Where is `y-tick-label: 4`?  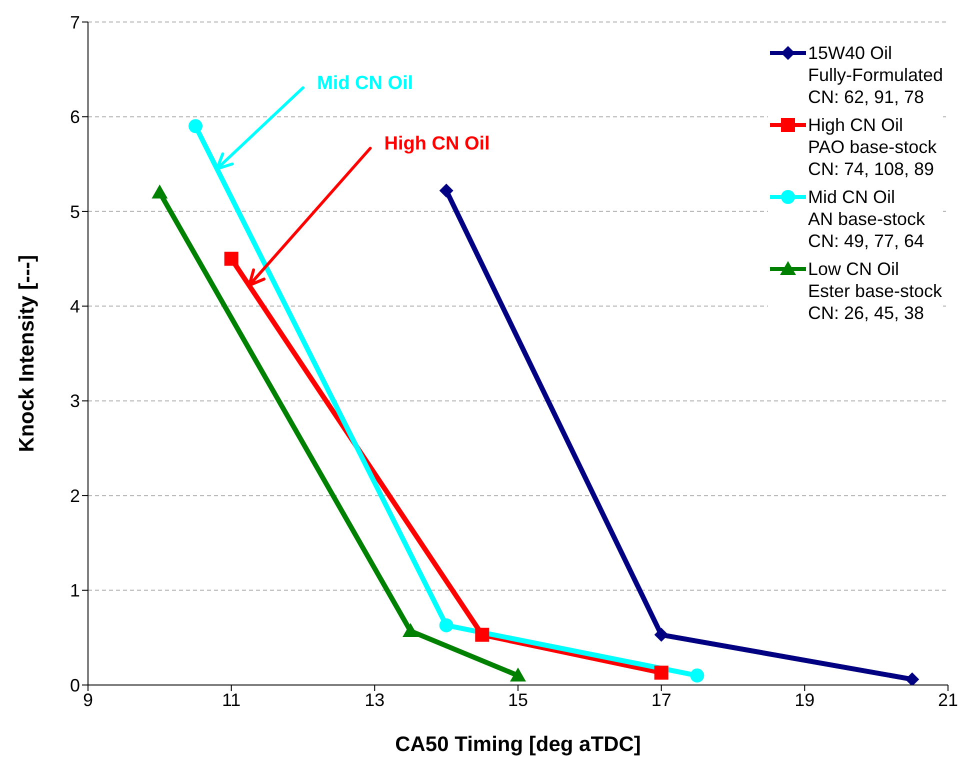 y-tick-label: 4 is located at coordinates (75, 306).